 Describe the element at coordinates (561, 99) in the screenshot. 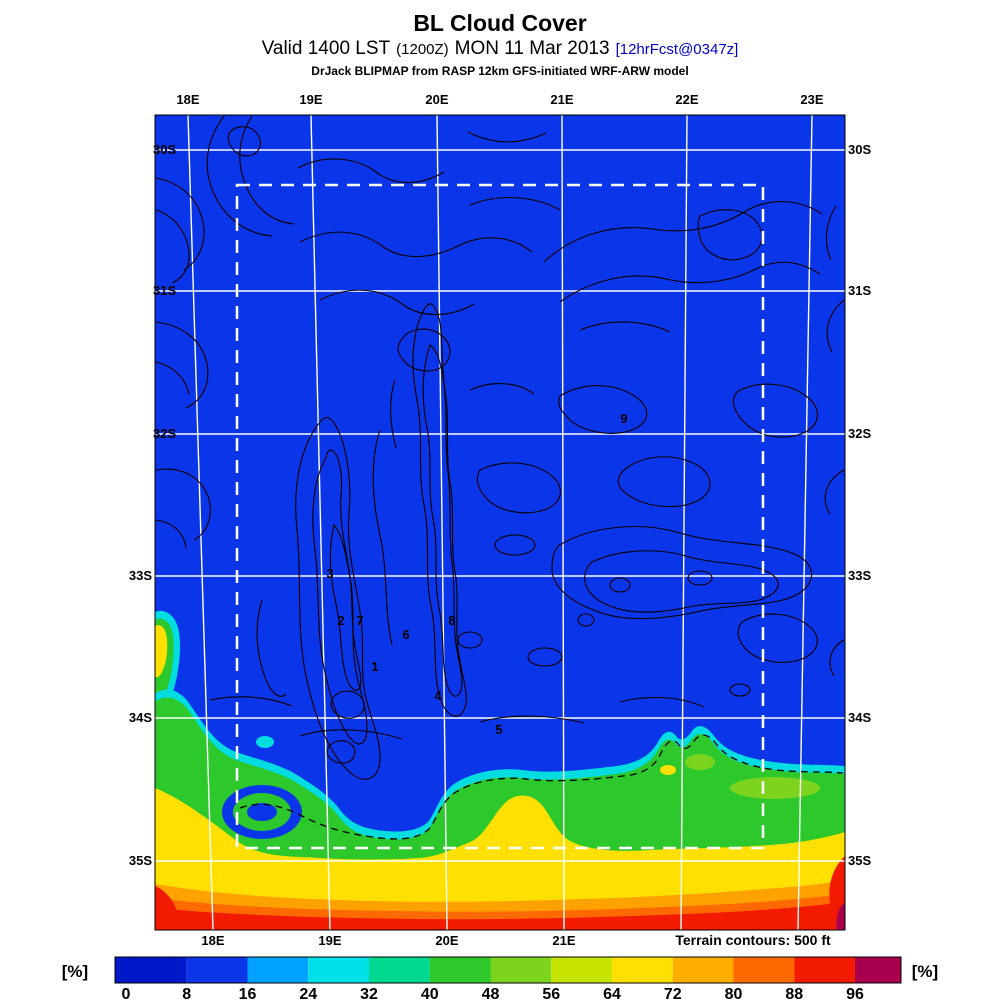

I see `top-lon-21e: 21E` at that location.